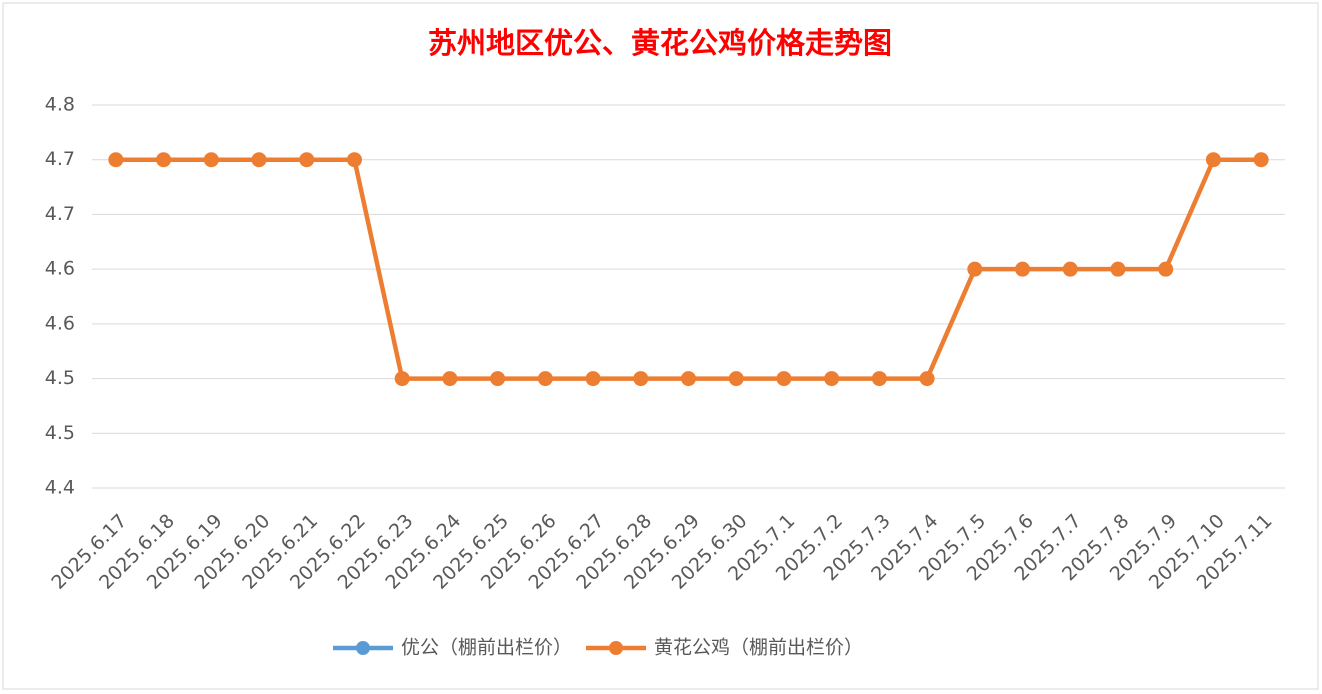 The width and height of the screenshot is (1322, 694). I want to click on legend-label: 黄花公鸡（棚前出栏价）, so click(758, 648).